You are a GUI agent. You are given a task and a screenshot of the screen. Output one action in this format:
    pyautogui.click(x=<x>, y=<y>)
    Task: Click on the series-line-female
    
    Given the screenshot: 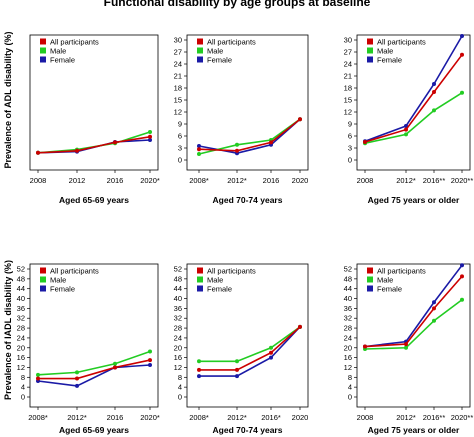 What is the action you would take?
    pyautogui.click(x=413, y=306)
    